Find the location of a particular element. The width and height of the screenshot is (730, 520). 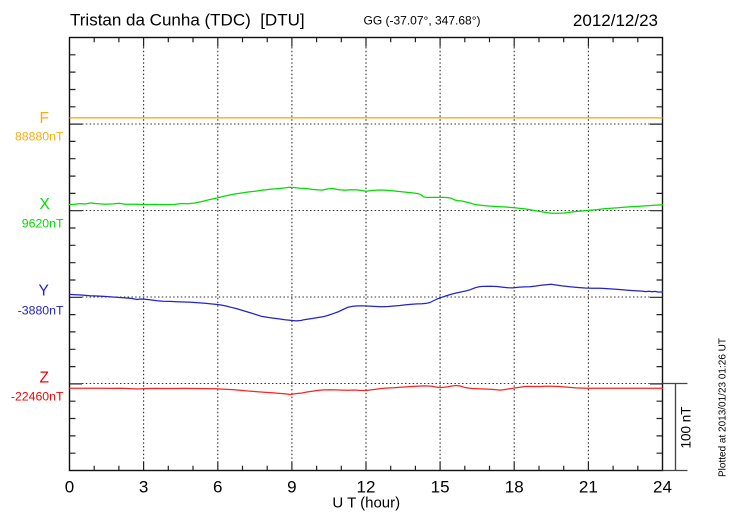

svg-text: 15 is located at coordinates (440, 487).